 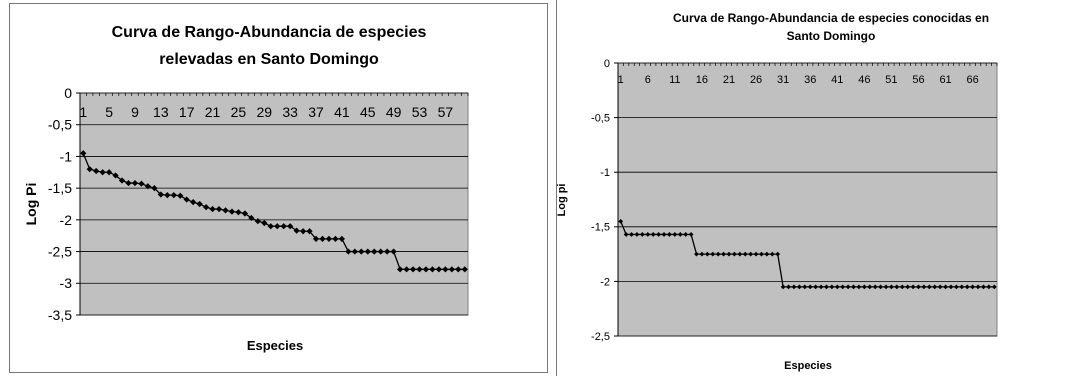 I want to click on x-tick-label: 49, so click(x=394, y=112).